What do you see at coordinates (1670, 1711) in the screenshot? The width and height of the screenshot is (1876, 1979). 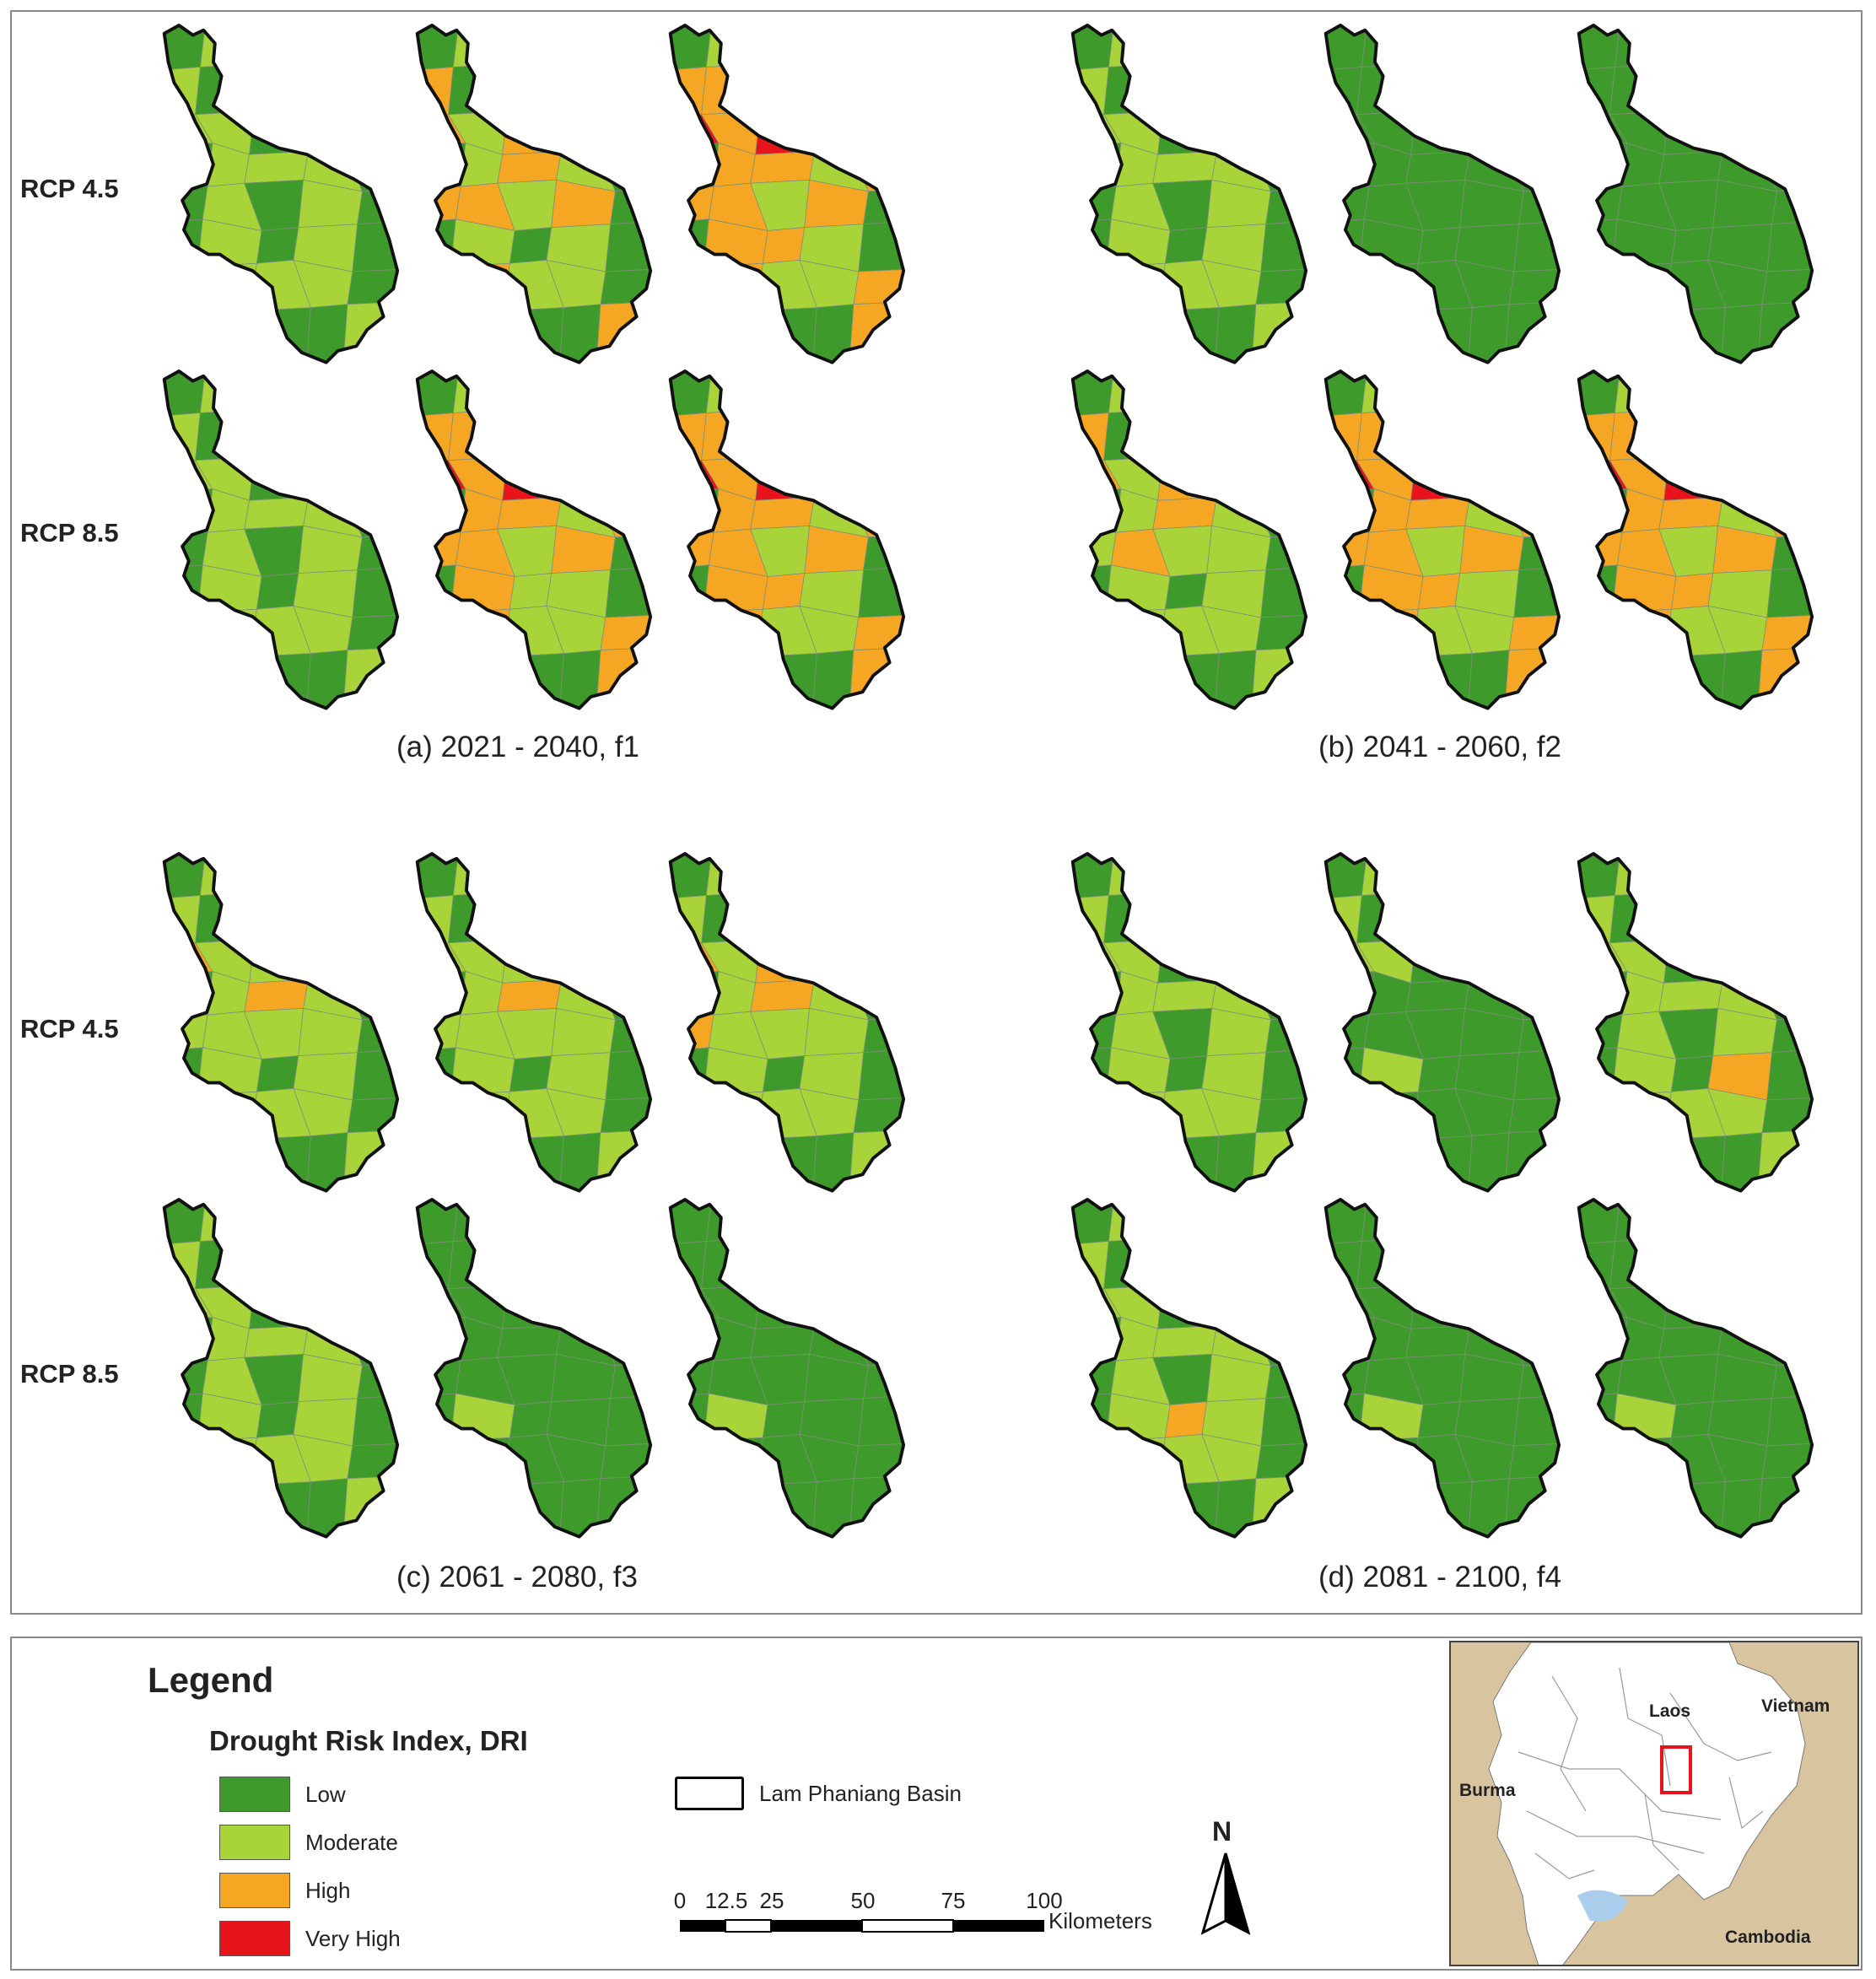 I see `inset-label-laos: Laos` at bounding box center [1670, 1711].